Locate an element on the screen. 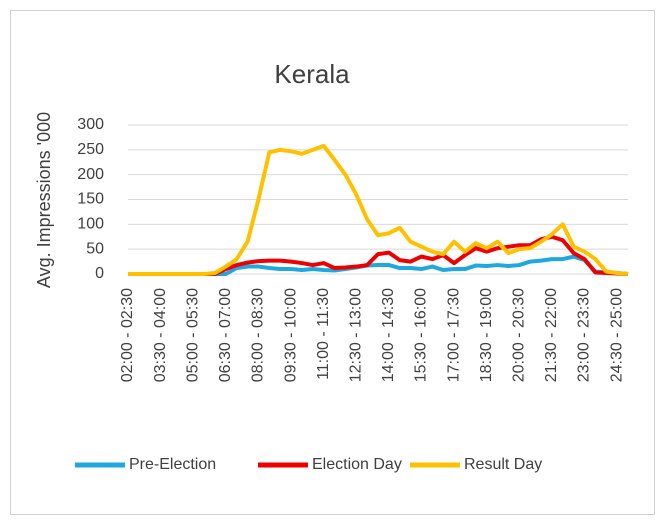 This screenshot has height=524, width=665. x-tick-label: 12:30 - 13:00 is located at coordinates (355, 335).